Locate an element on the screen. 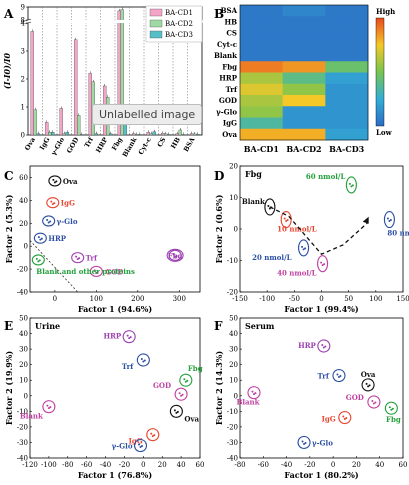 The image size is (409, 485). panel-d-ytick-label: 10 is located at coordinates (233, 198).